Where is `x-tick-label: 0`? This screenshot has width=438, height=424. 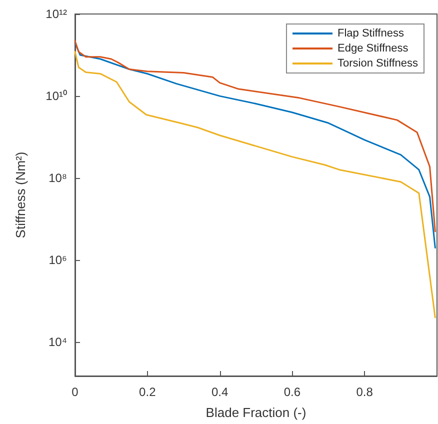
x-tick-label: 0 is located at coordinates (75, 392).